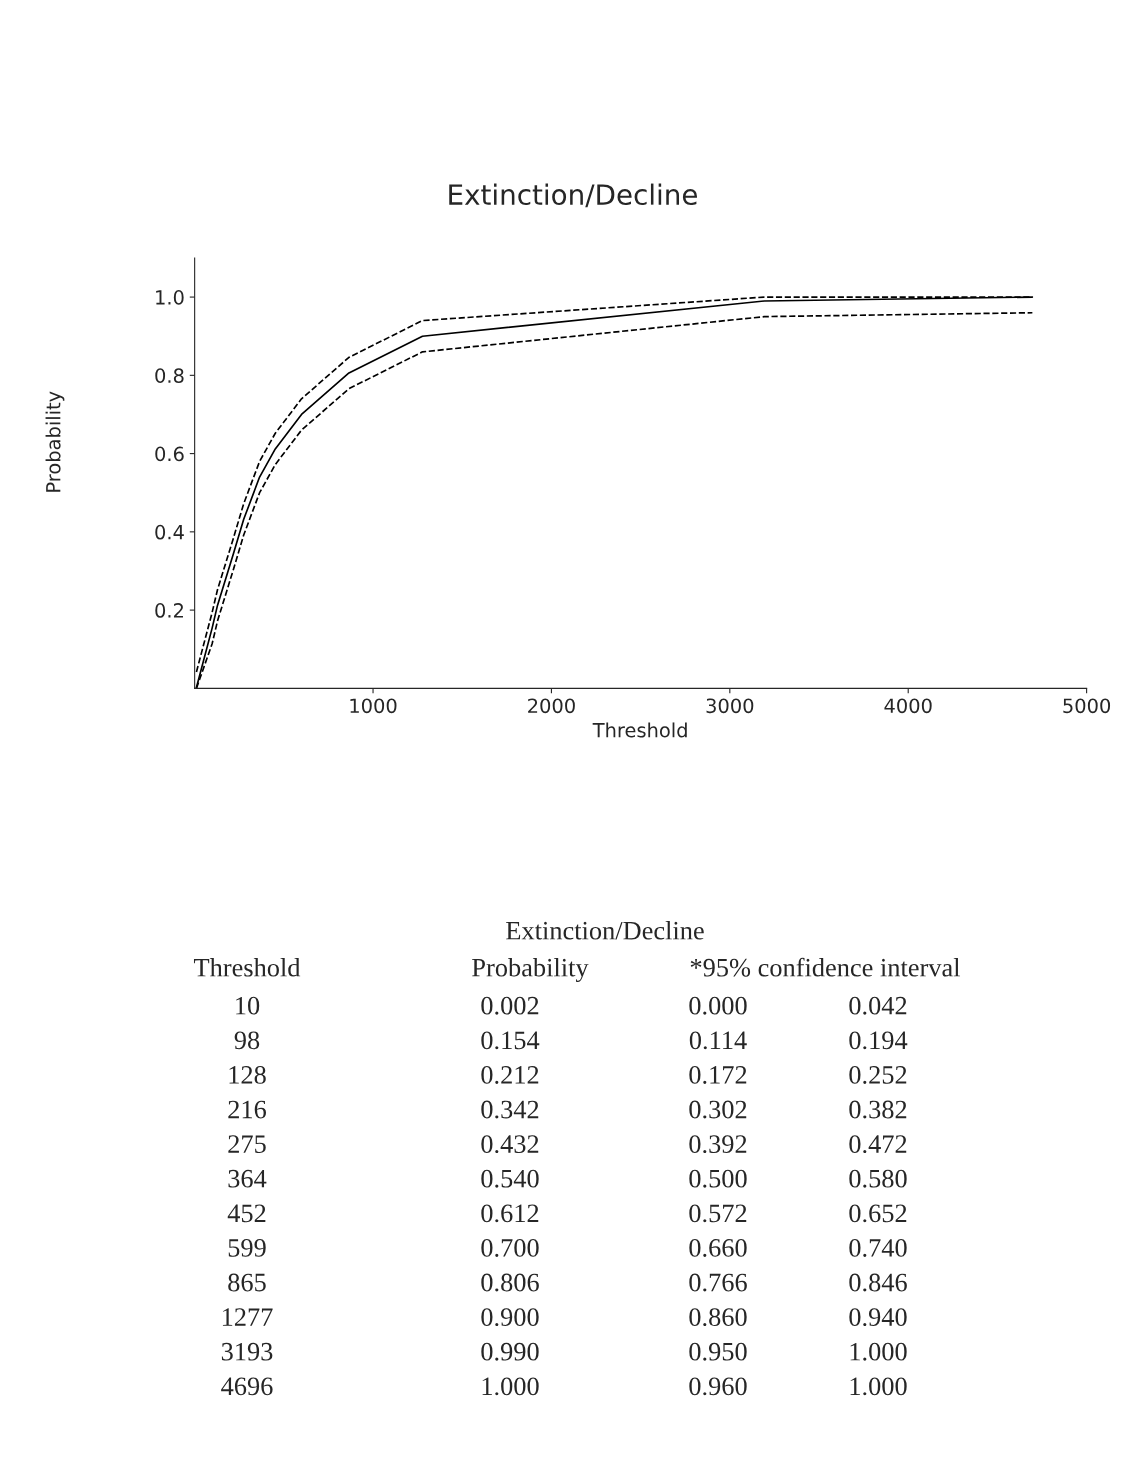 The width and height of the screenshot is (1145, 1474). I want to click on text: Threshold, so click(247, 967).